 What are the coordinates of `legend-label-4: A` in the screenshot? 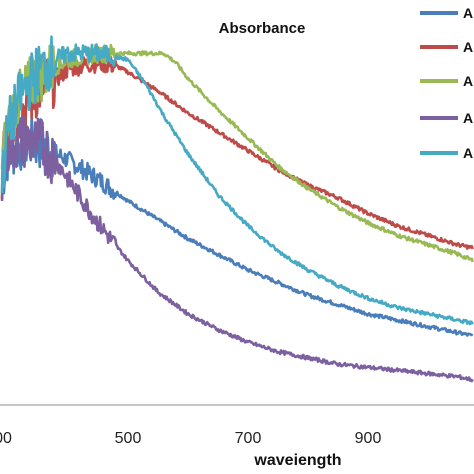 It's located at (468, 118).